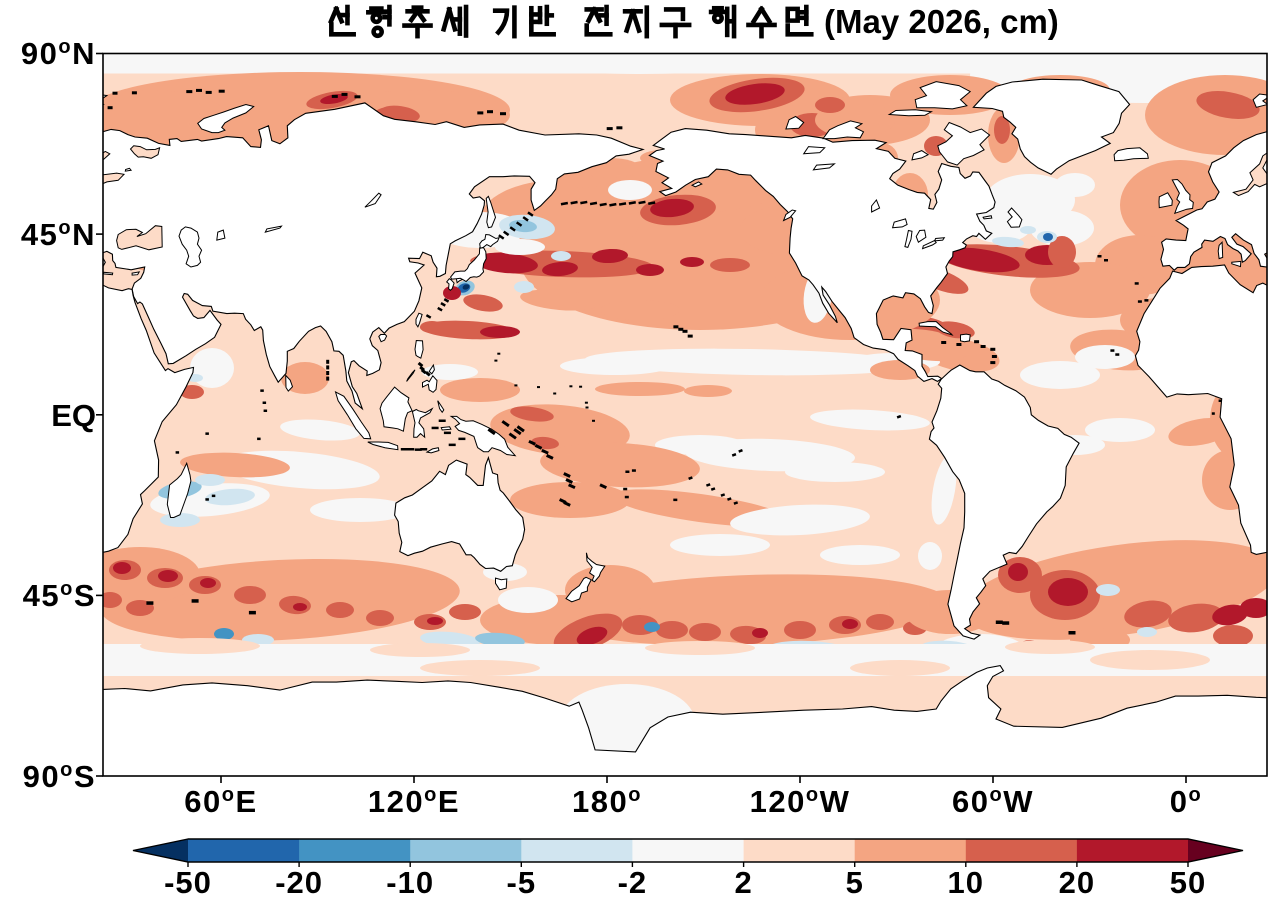  Describe the element at coordinates (414, 801) in the screenshot. I see `svg-text: 120oE` at that location.